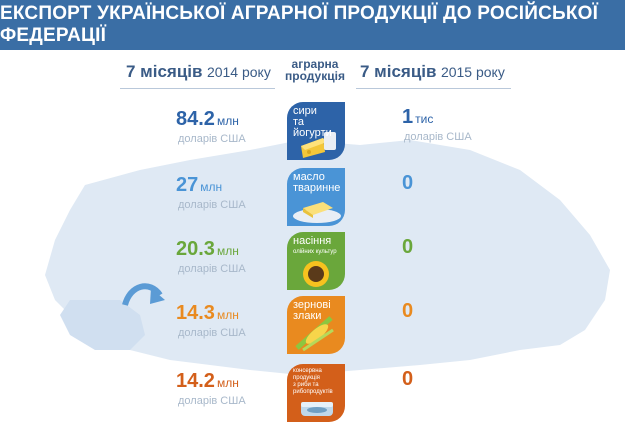 The height and width of the screenshot is (441, 625). What do you see at coordinates (438, 137) in the screenshot?
I see `value-2015-currency: доларів США` at bounding box center [438, 137].